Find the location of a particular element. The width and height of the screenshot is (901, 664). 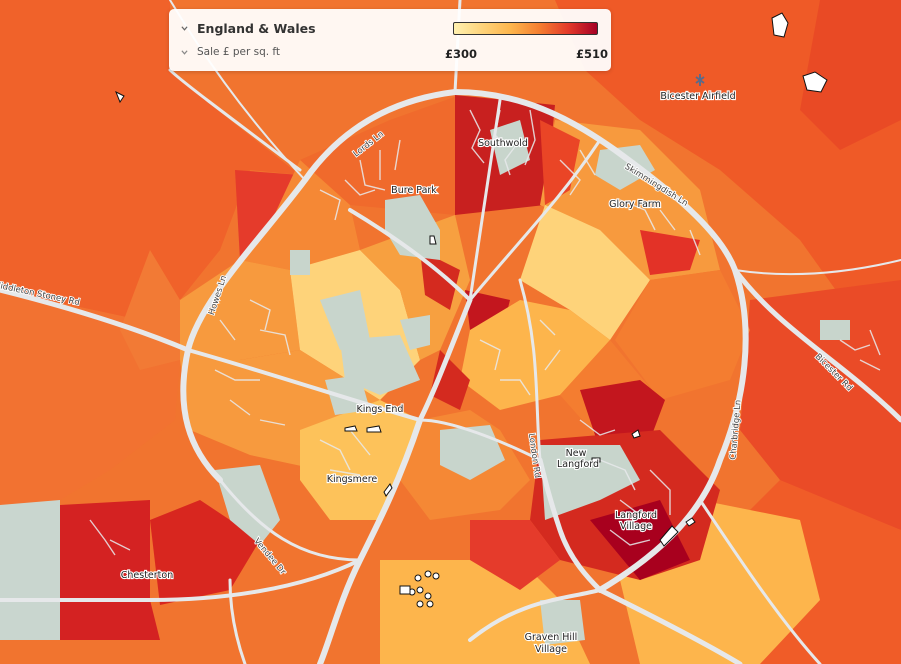

region-selector: England & Wales is located at coordinates (248, 28).